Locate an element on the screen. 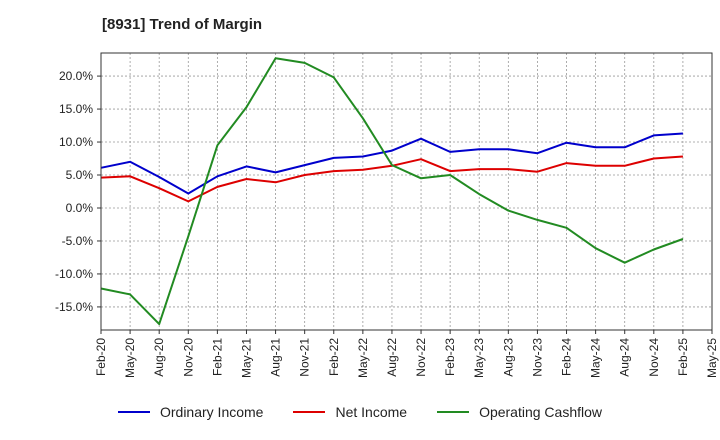  legend-item-operating-cashflow: Operating Cashflow is located at coordinates (519, 412).